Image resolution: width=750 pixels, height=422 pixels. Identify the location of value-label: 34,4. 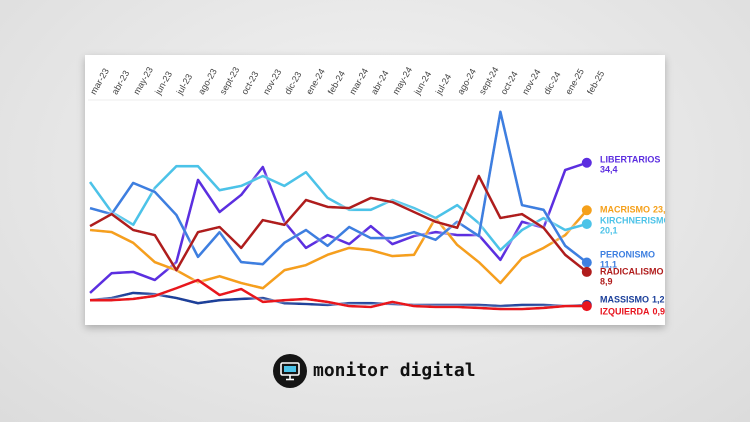
(609, 169).